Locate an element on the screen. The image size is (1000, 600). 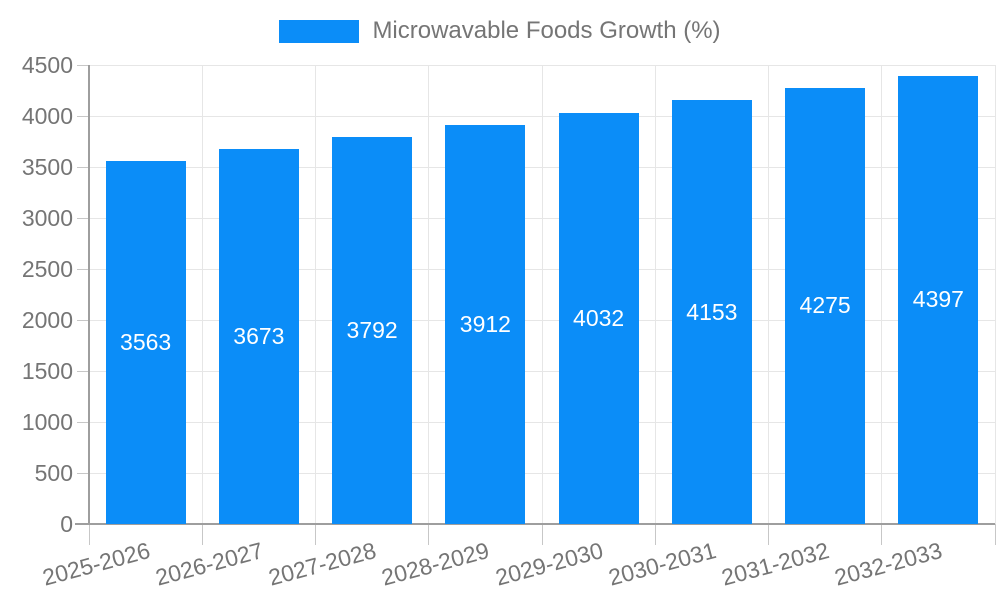
y-tick-label: 4000 is located at coordinates (47, 116).